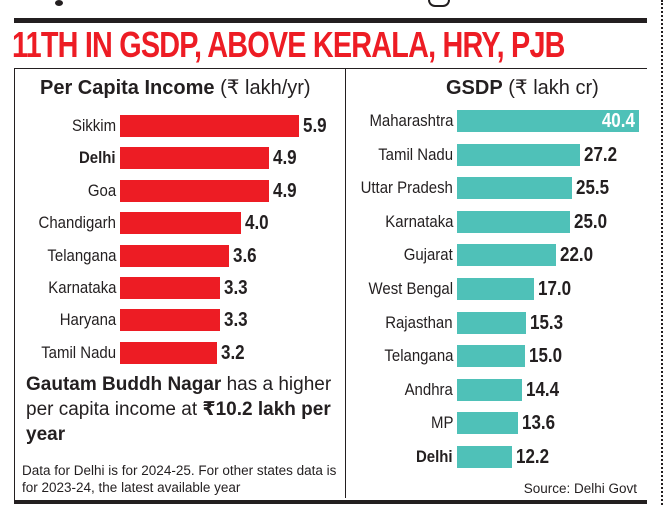 The width and height of the screenshot is (667, 505). What do you see at coordinates (580, 488) in the screenshot?
I see `source-credit: Source: Delhi Govt` at bounding box center [580, 488].